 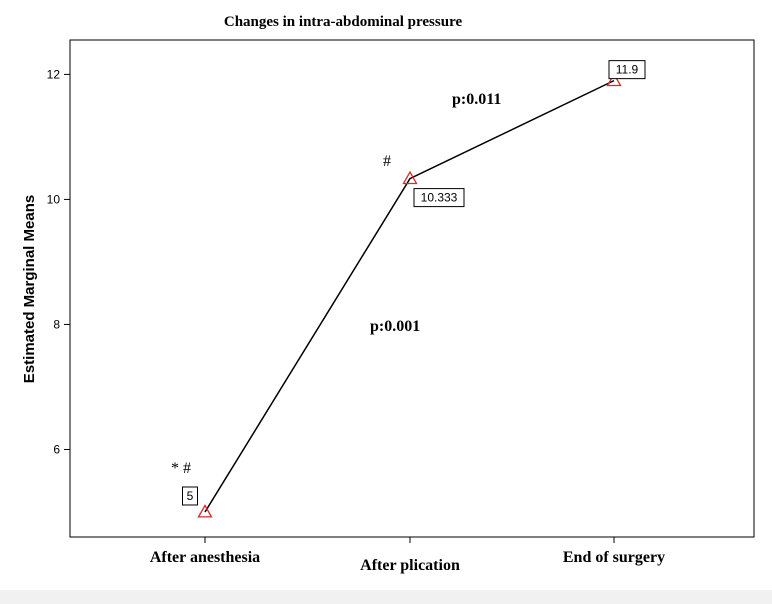 I want to click on significance-marker-after-plication: #, so click(x=387, y=161).